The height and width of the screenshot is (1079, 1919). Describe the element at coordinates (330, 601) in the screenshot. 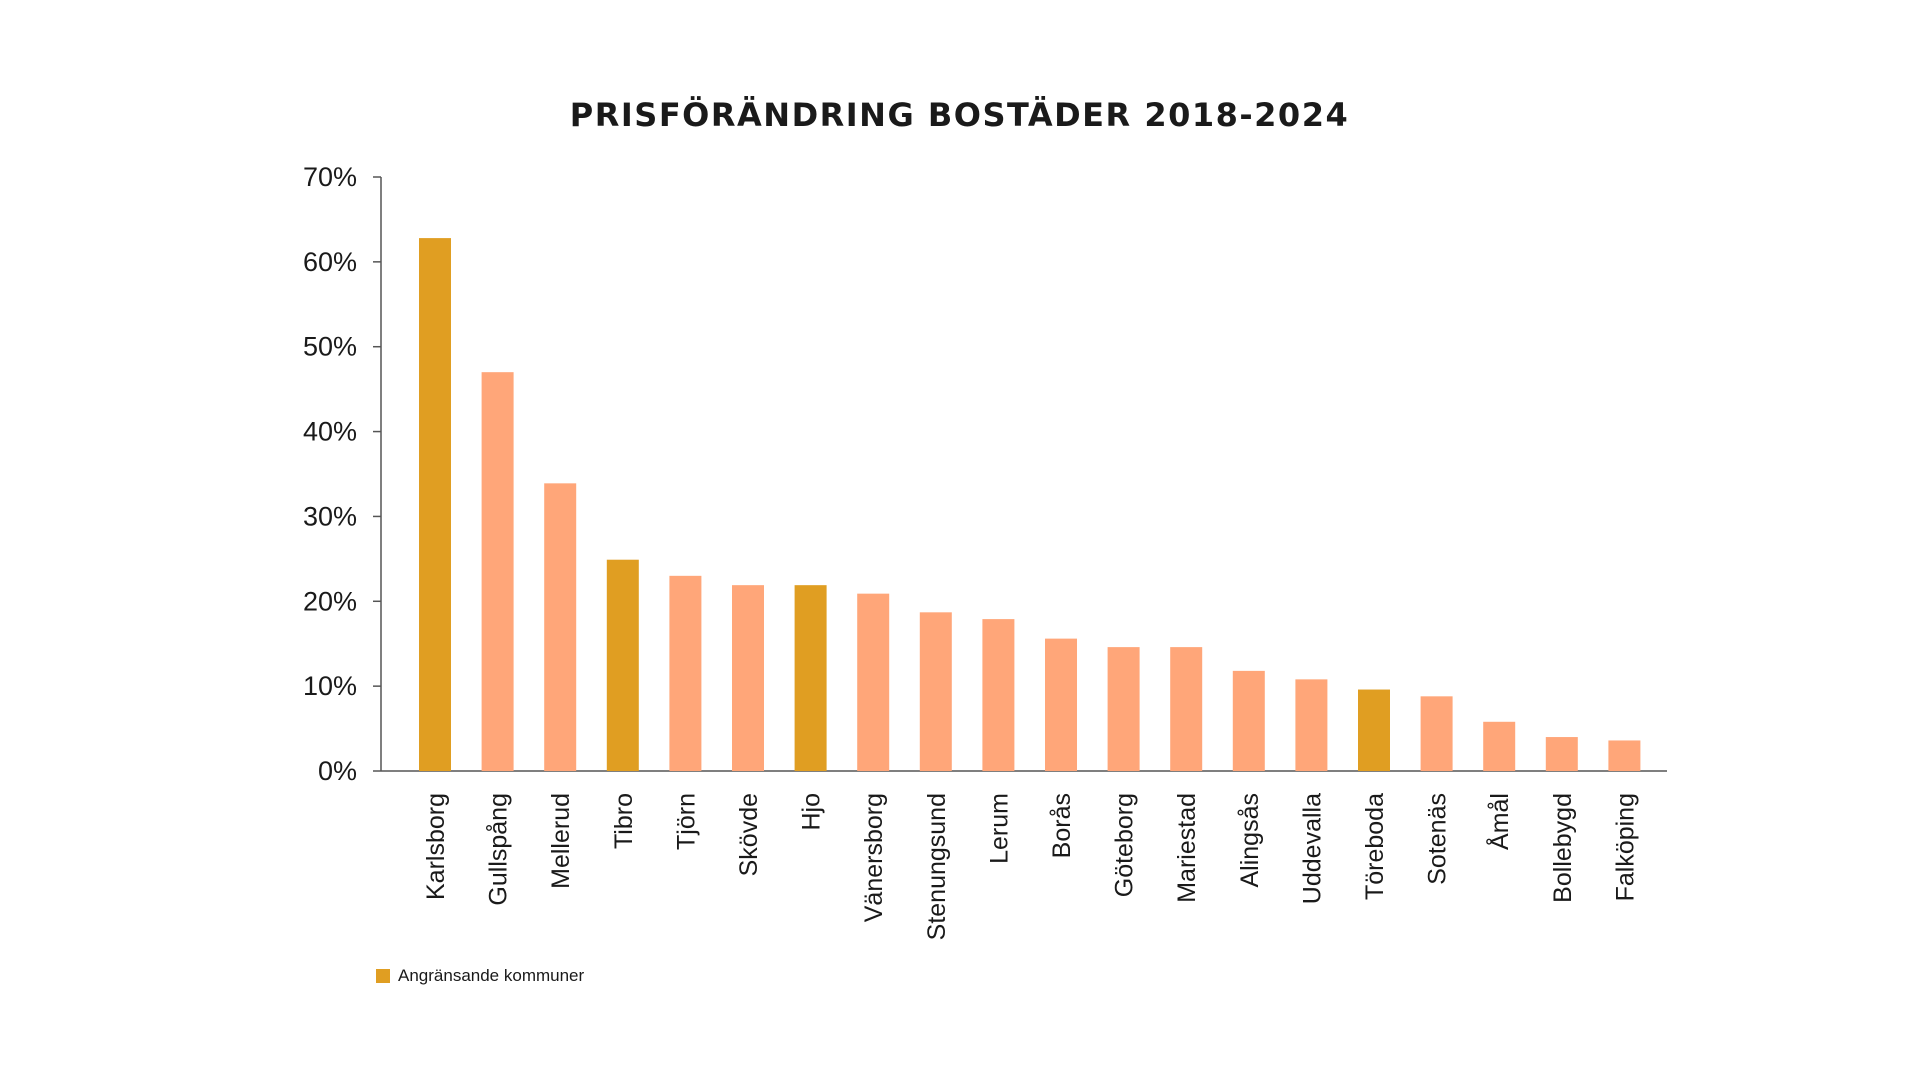

I see `y-tick-label: 20%` at that location.